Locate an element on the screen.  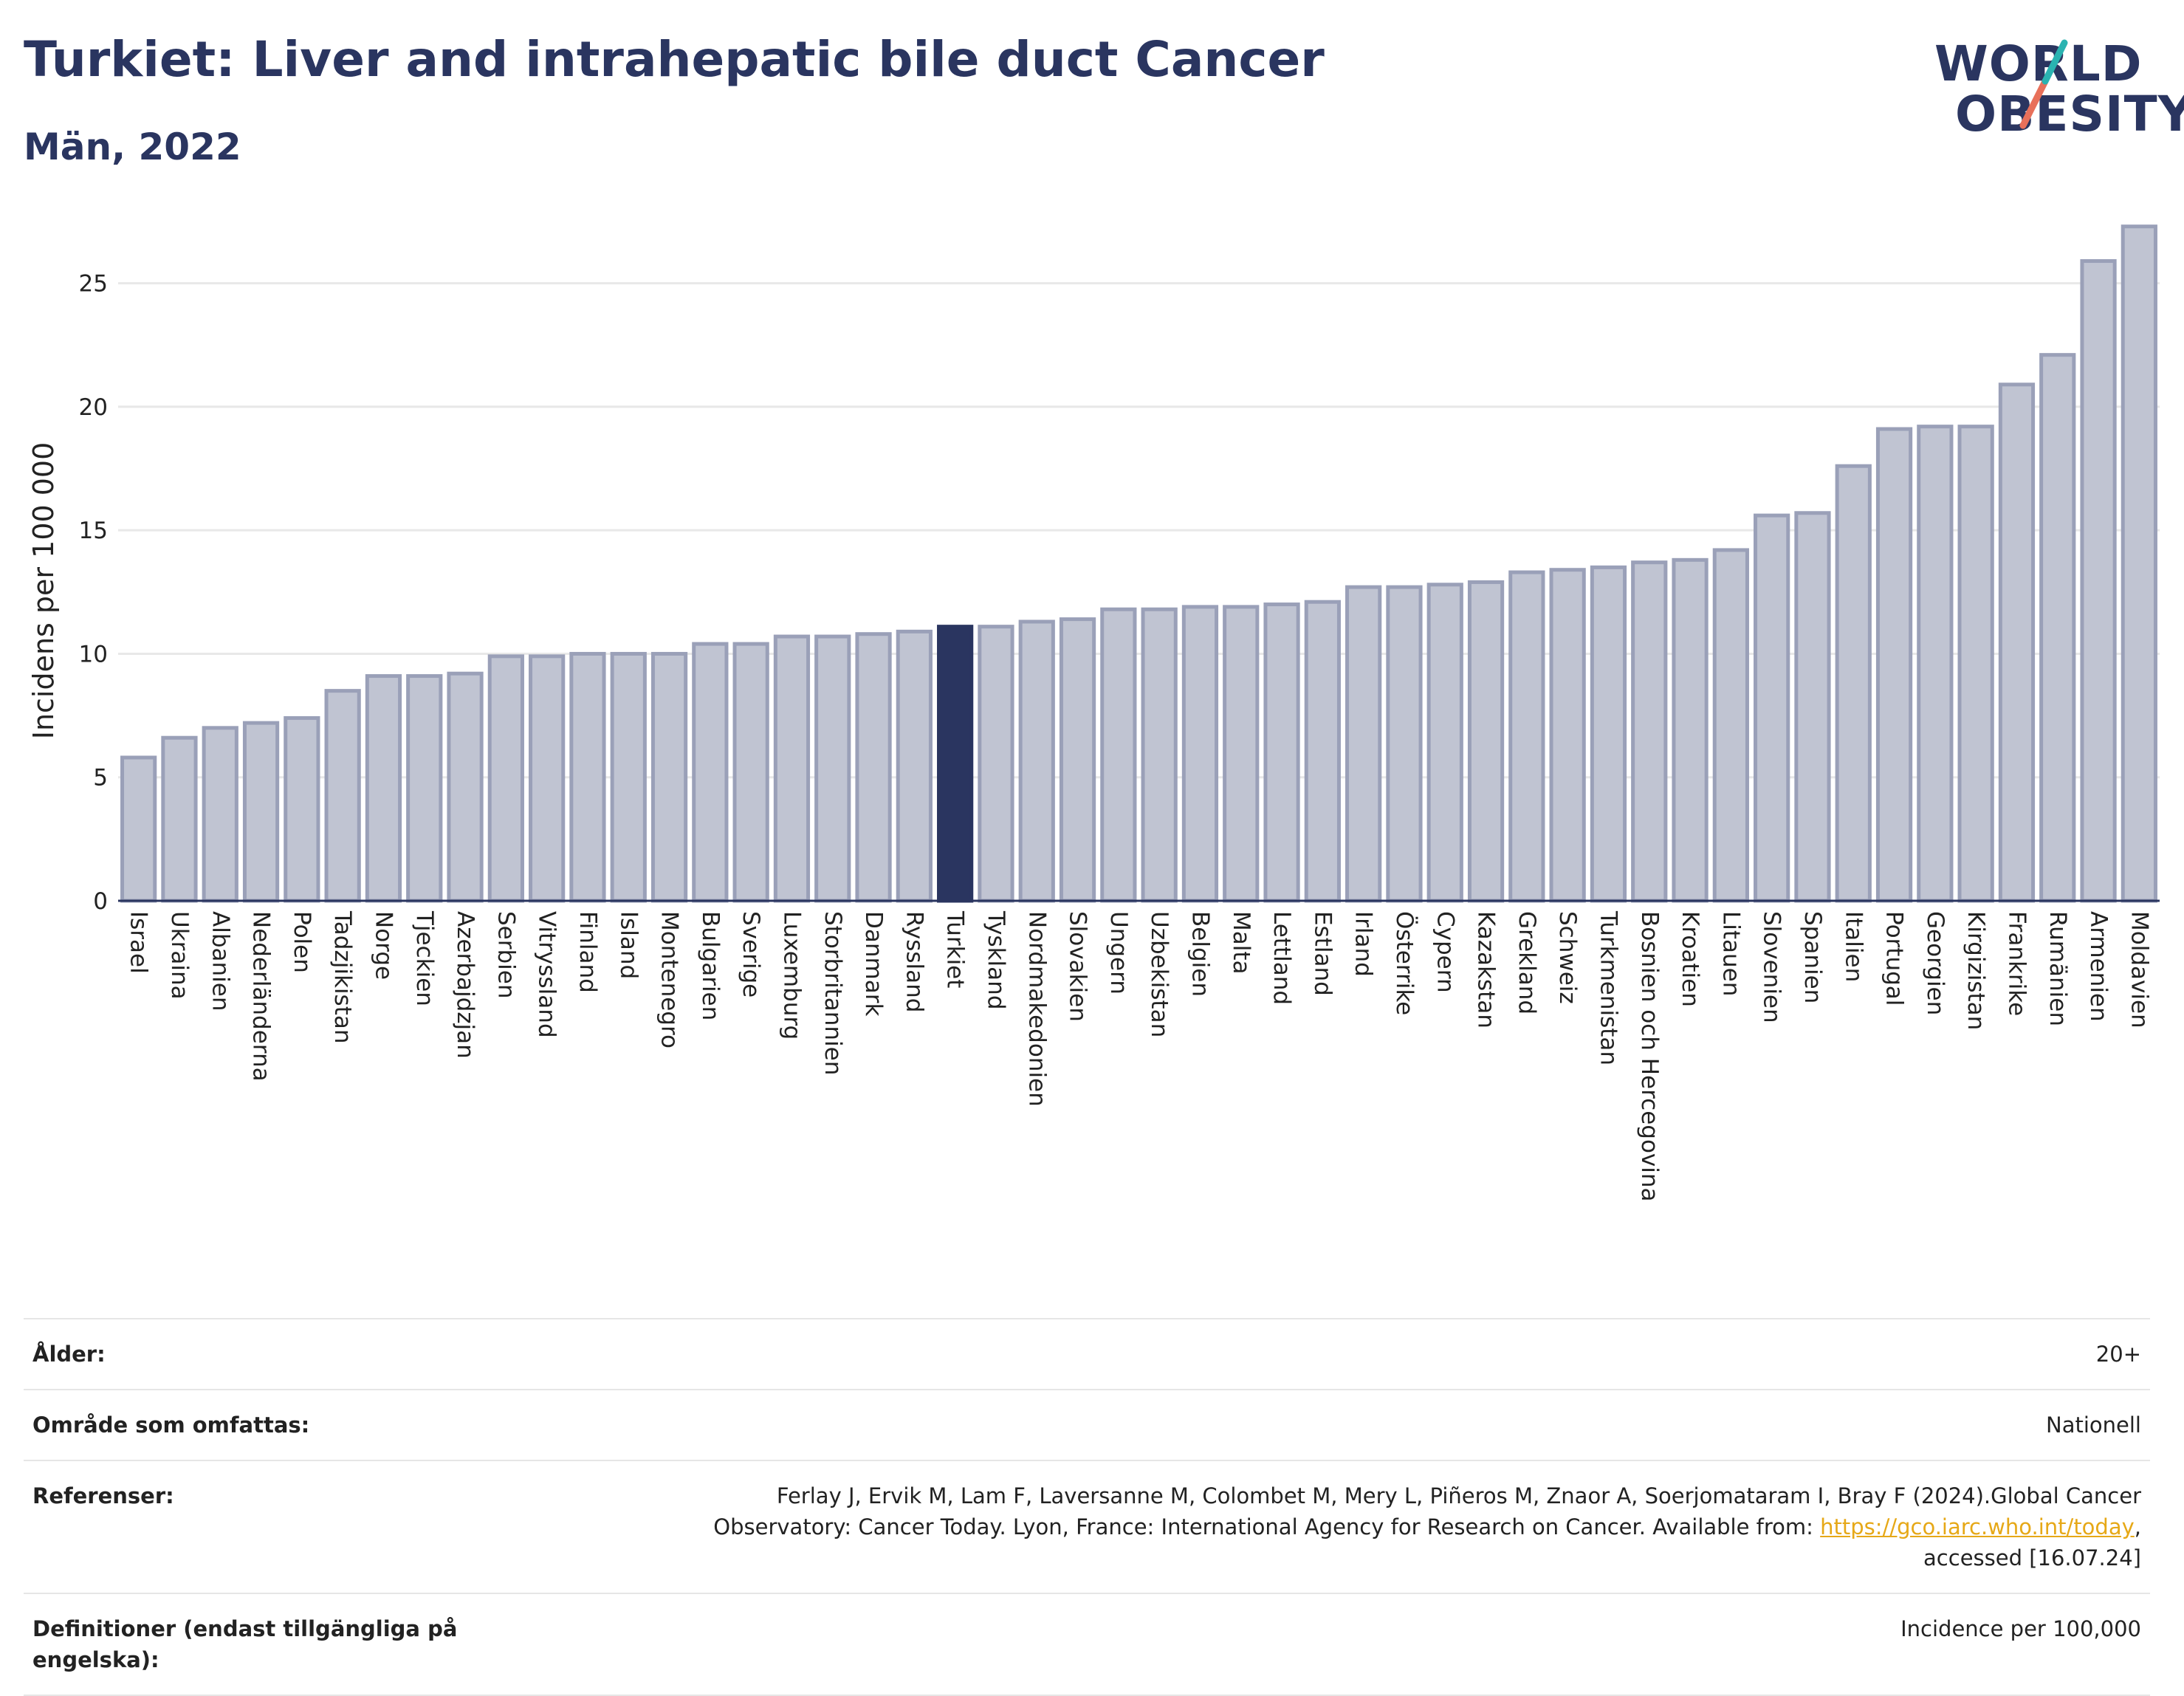
page-subtitle: Män, 2022 is located at coordinates (133, 147).